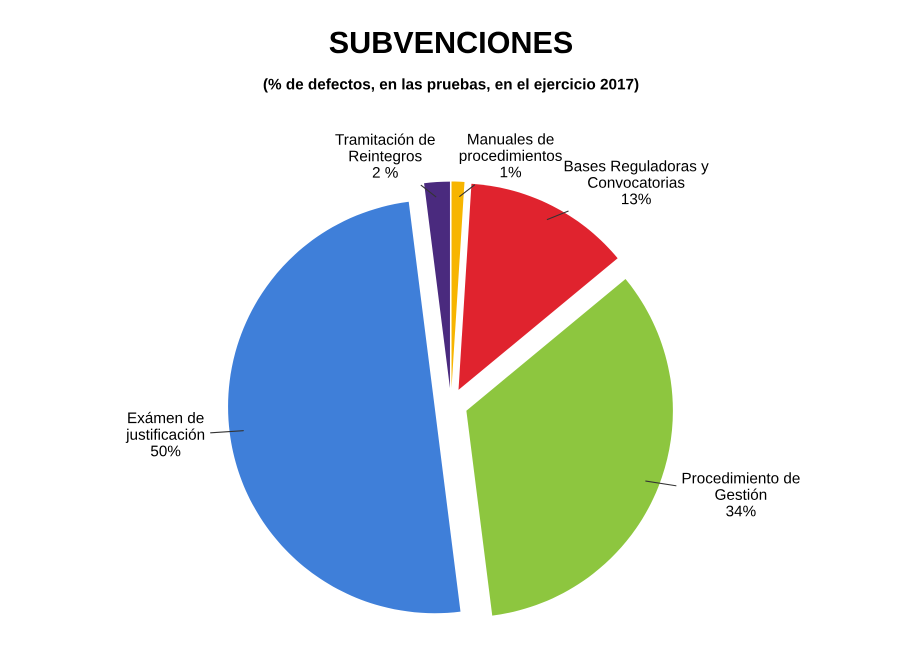 The width and height of the screenshot is (902, 662). Describe the element at coordinates (165, 427) in the screenshot. I see `slice-label: Exámen de justificación` at that location.